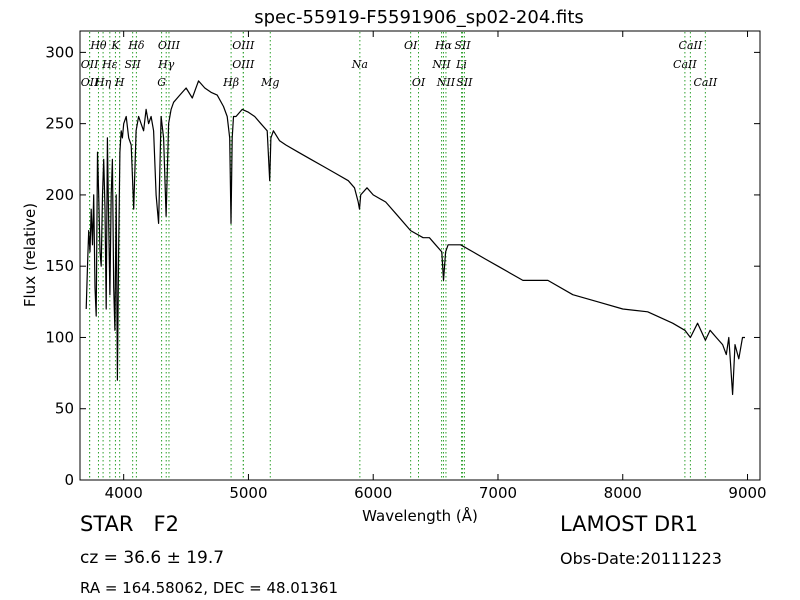  I want to click on feature-label-12: Hγ, so click(166, 64).